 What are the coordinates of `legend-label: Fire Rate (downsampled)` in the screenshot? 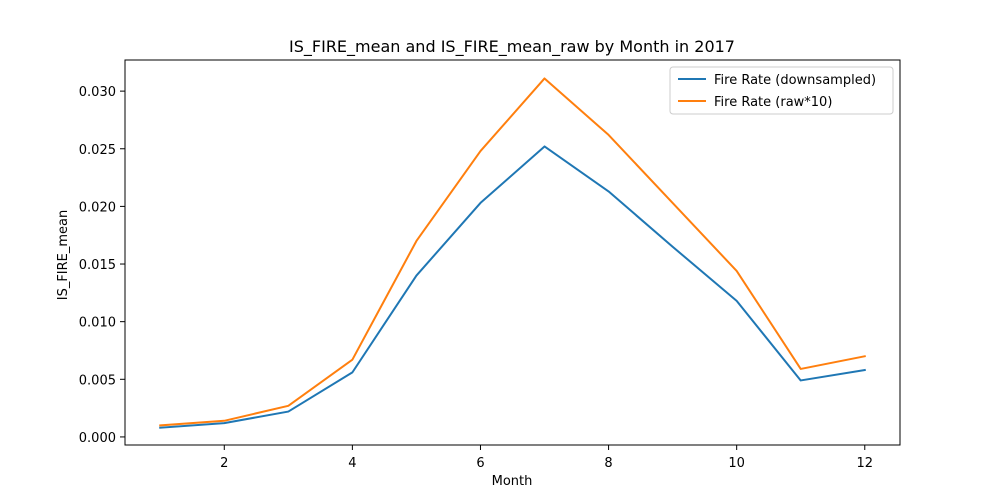 It's located at (795, 80).